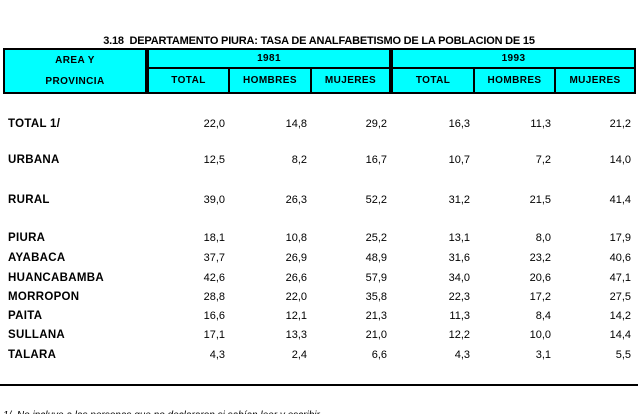 The height and width of the screenshot is (414, 638). Describe the element at coordinates (543, 316) in the screenshot. I see `cell-value: 8,4` at that location.